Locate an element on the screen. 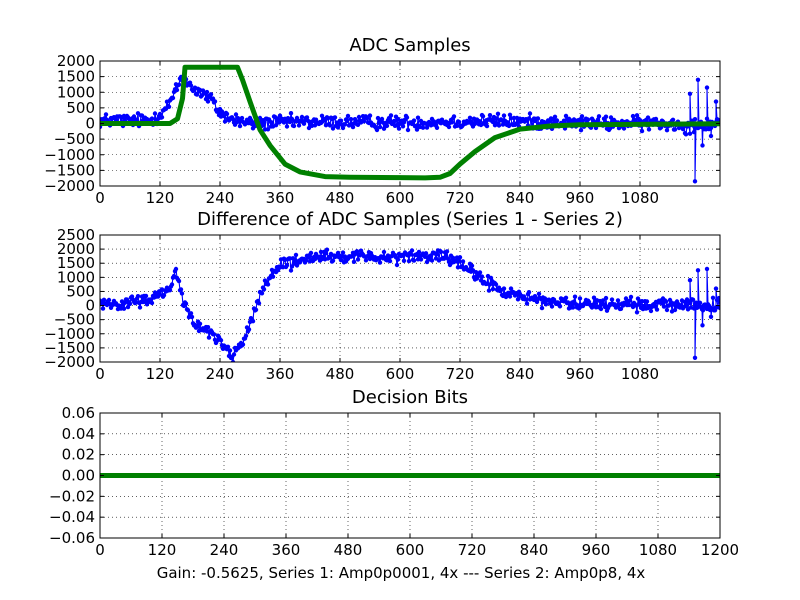 Image resolution: width=800 pixels, height=600 pixels. y-tick-label: −0.04 is located at coordinates (72, 517).